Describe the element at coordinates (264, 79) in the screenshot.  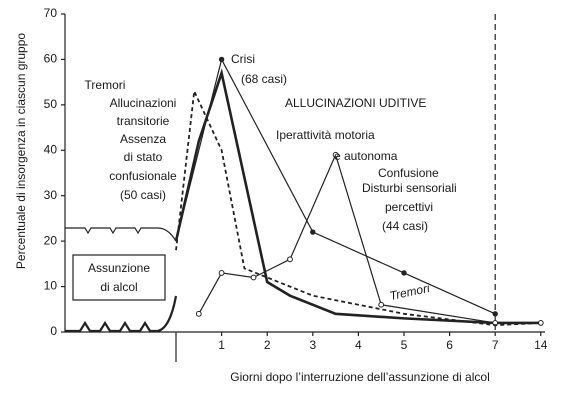
I see `annotation: (68 casi)` at that location.